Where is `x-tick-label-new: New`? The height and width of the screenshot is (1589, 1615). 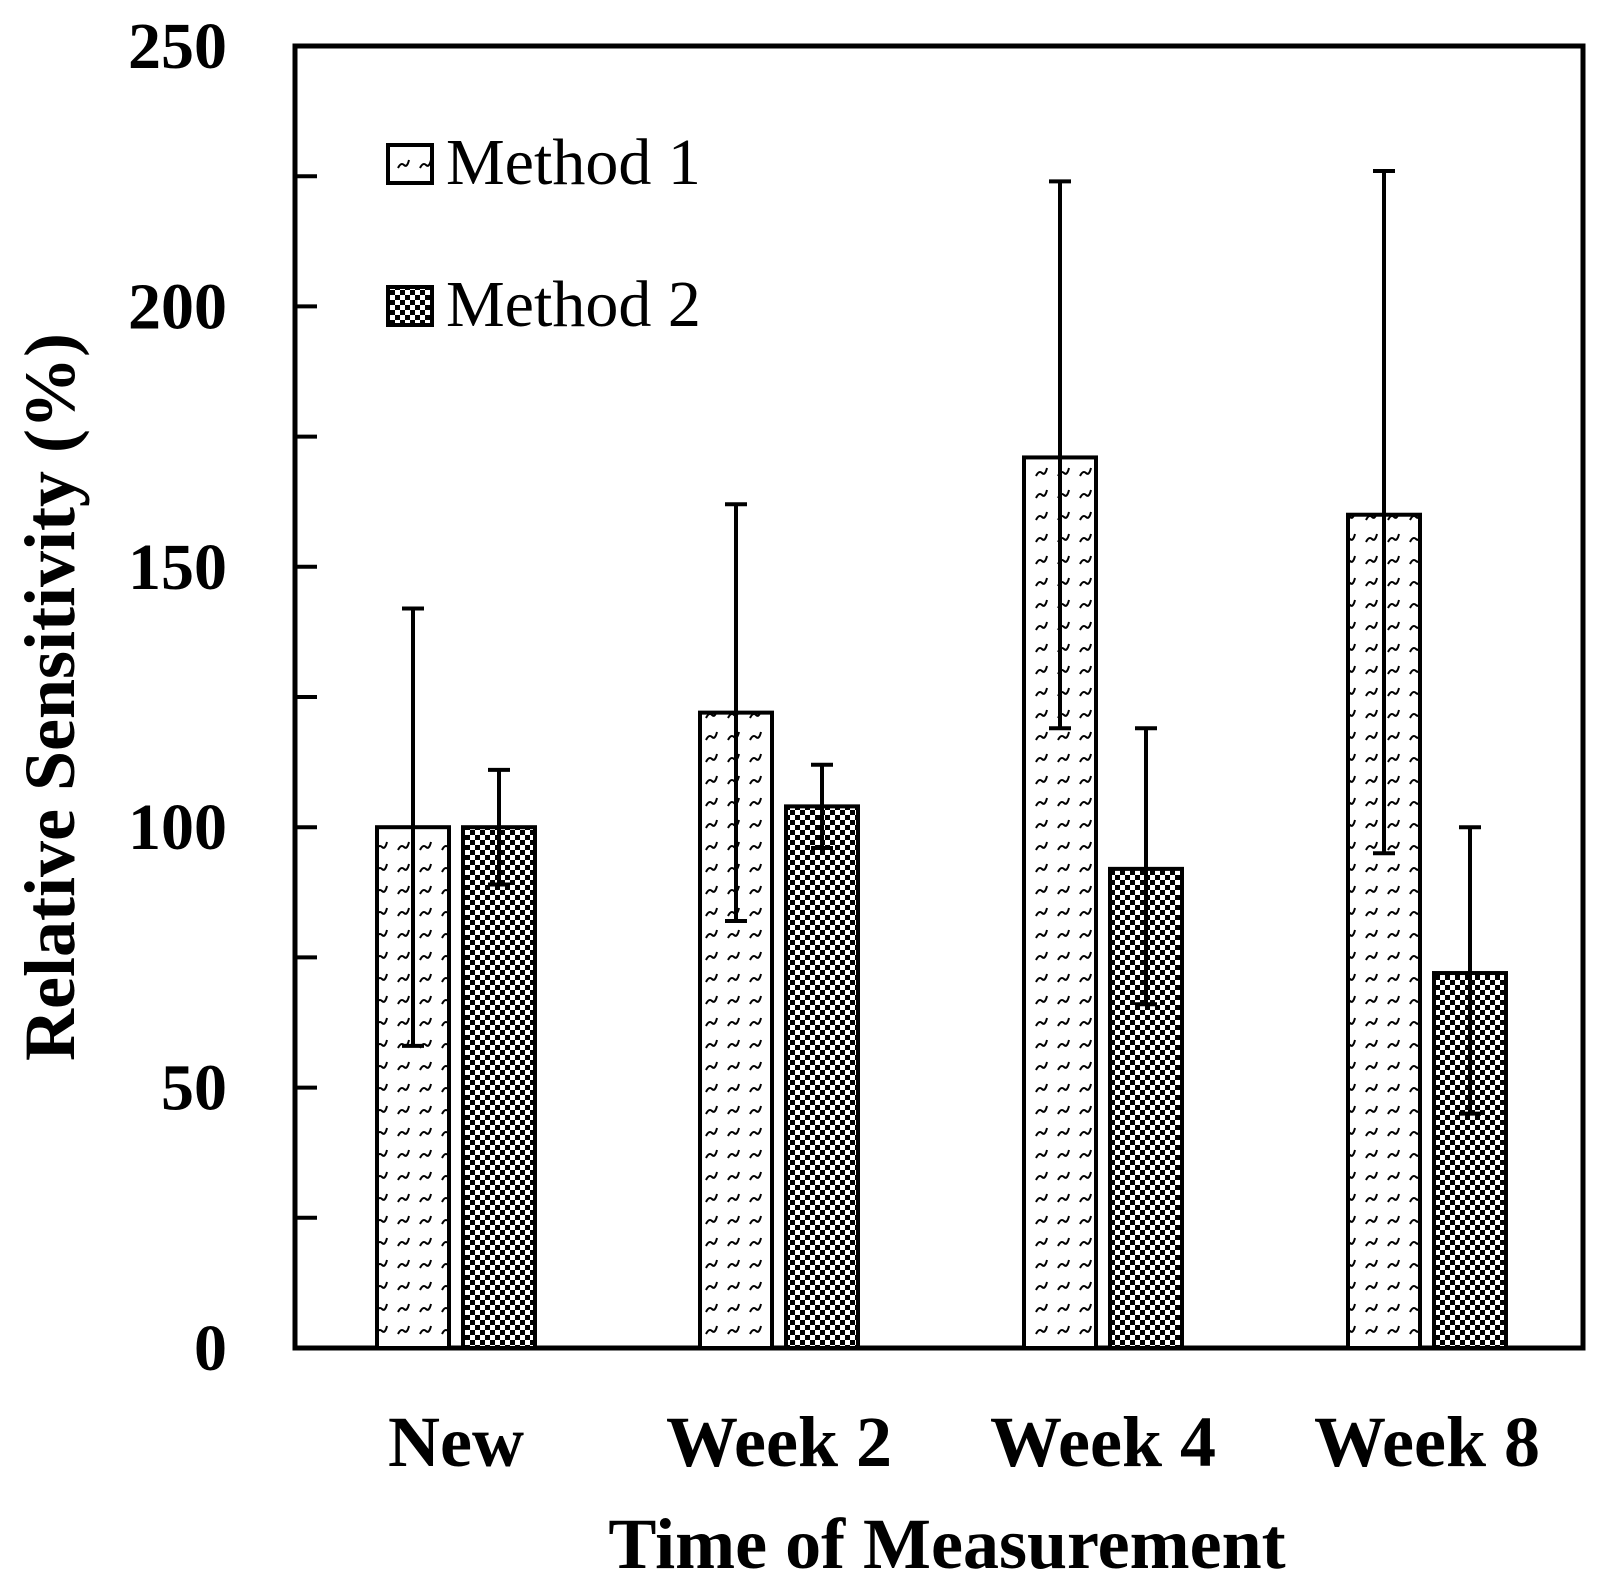
x-tick-label-new: New is located at coordinates (456, 1442).